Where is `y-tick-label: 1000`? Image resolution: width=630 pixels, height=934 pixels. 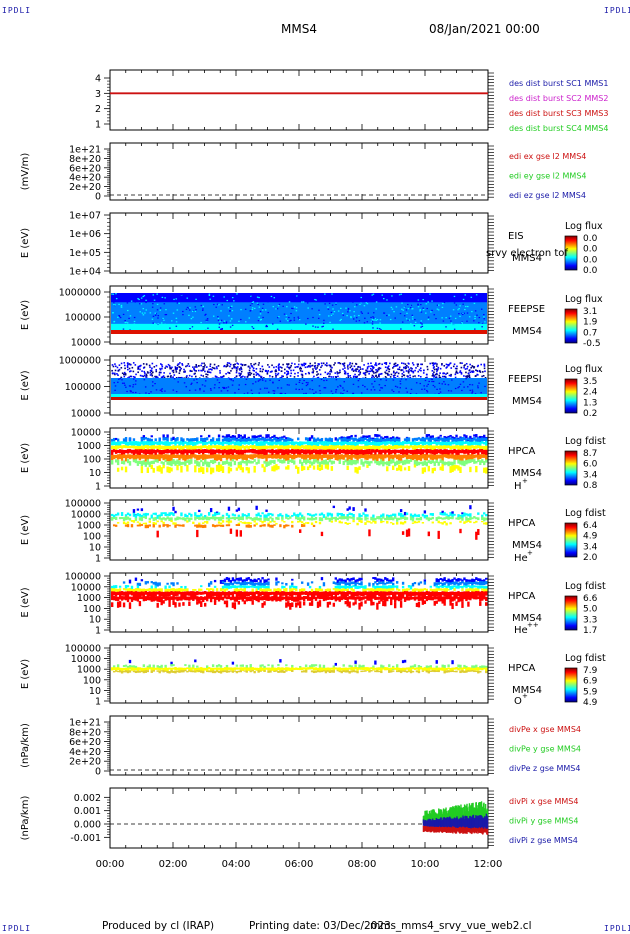
y-tick-label: 1000 is located at coordinates (89, 598).